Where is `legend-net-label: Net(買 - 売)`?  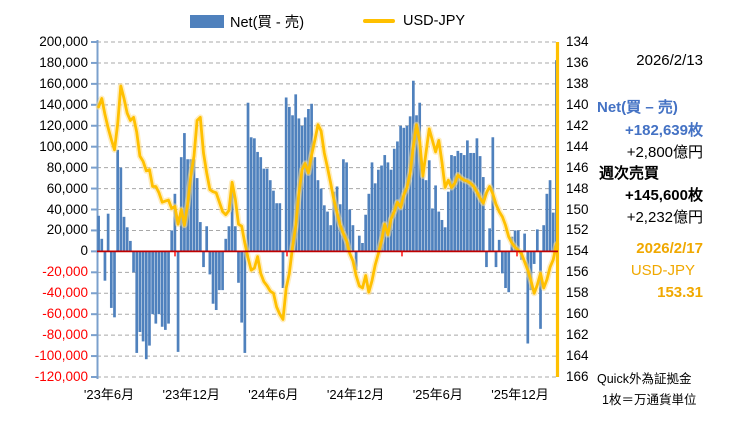 legend-net-label: Net(買 - 売) is located at coordinates (267, 22).